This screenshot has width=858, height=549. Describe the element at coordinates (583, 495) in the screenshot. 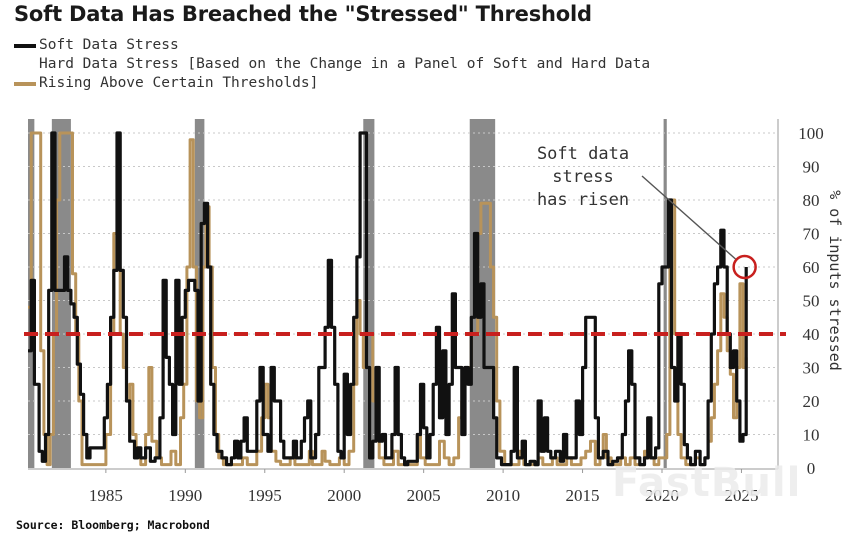

I see `x-tick-label: 2015` at that location.